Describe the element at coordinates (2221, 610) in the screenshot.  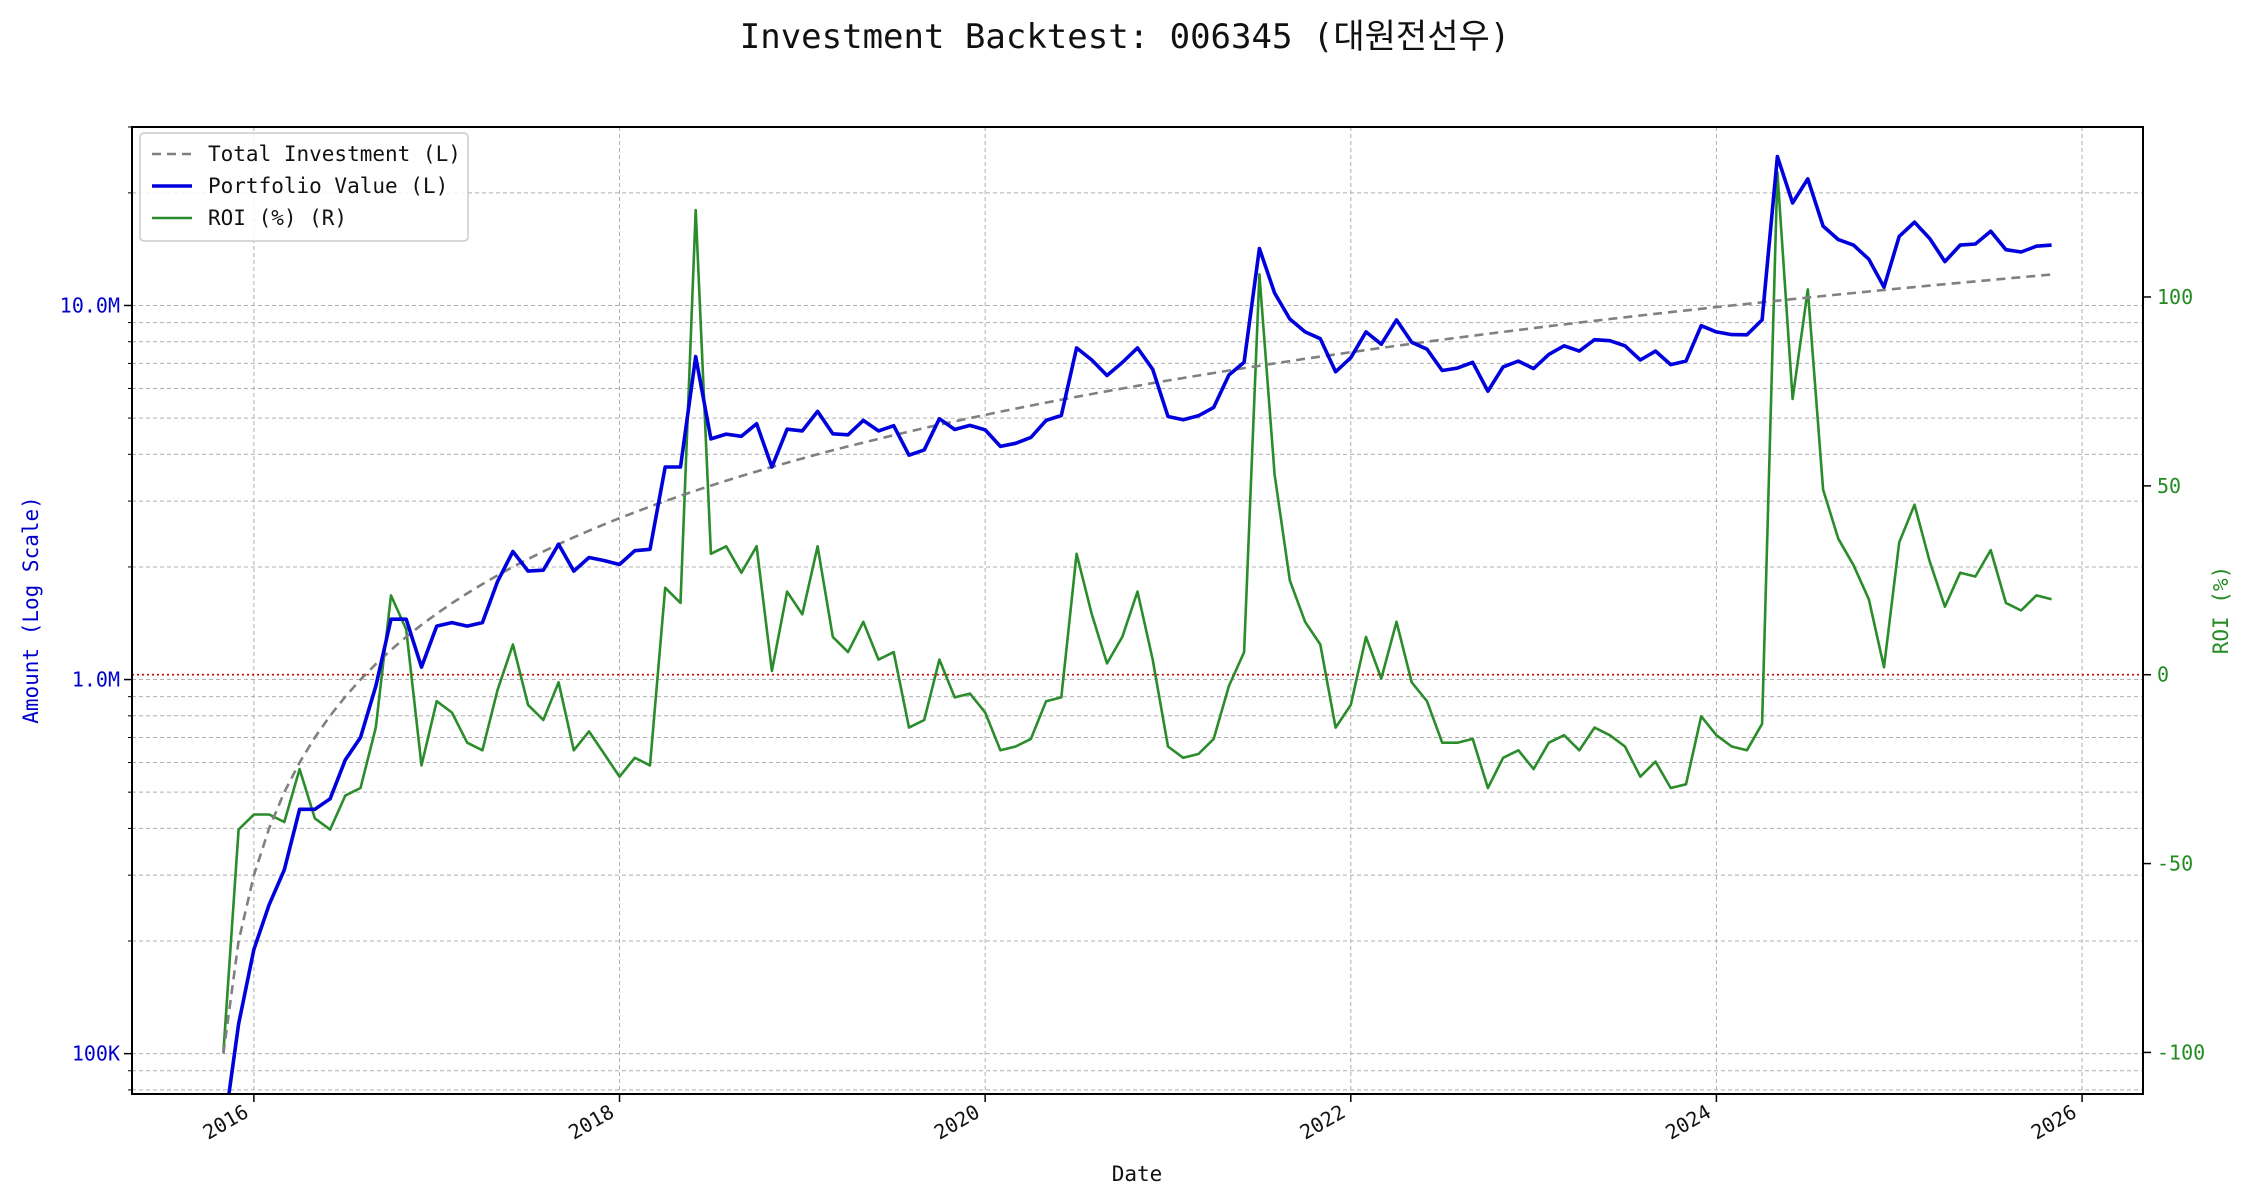
I see `right-axis-label: ROI (%)` at that location.